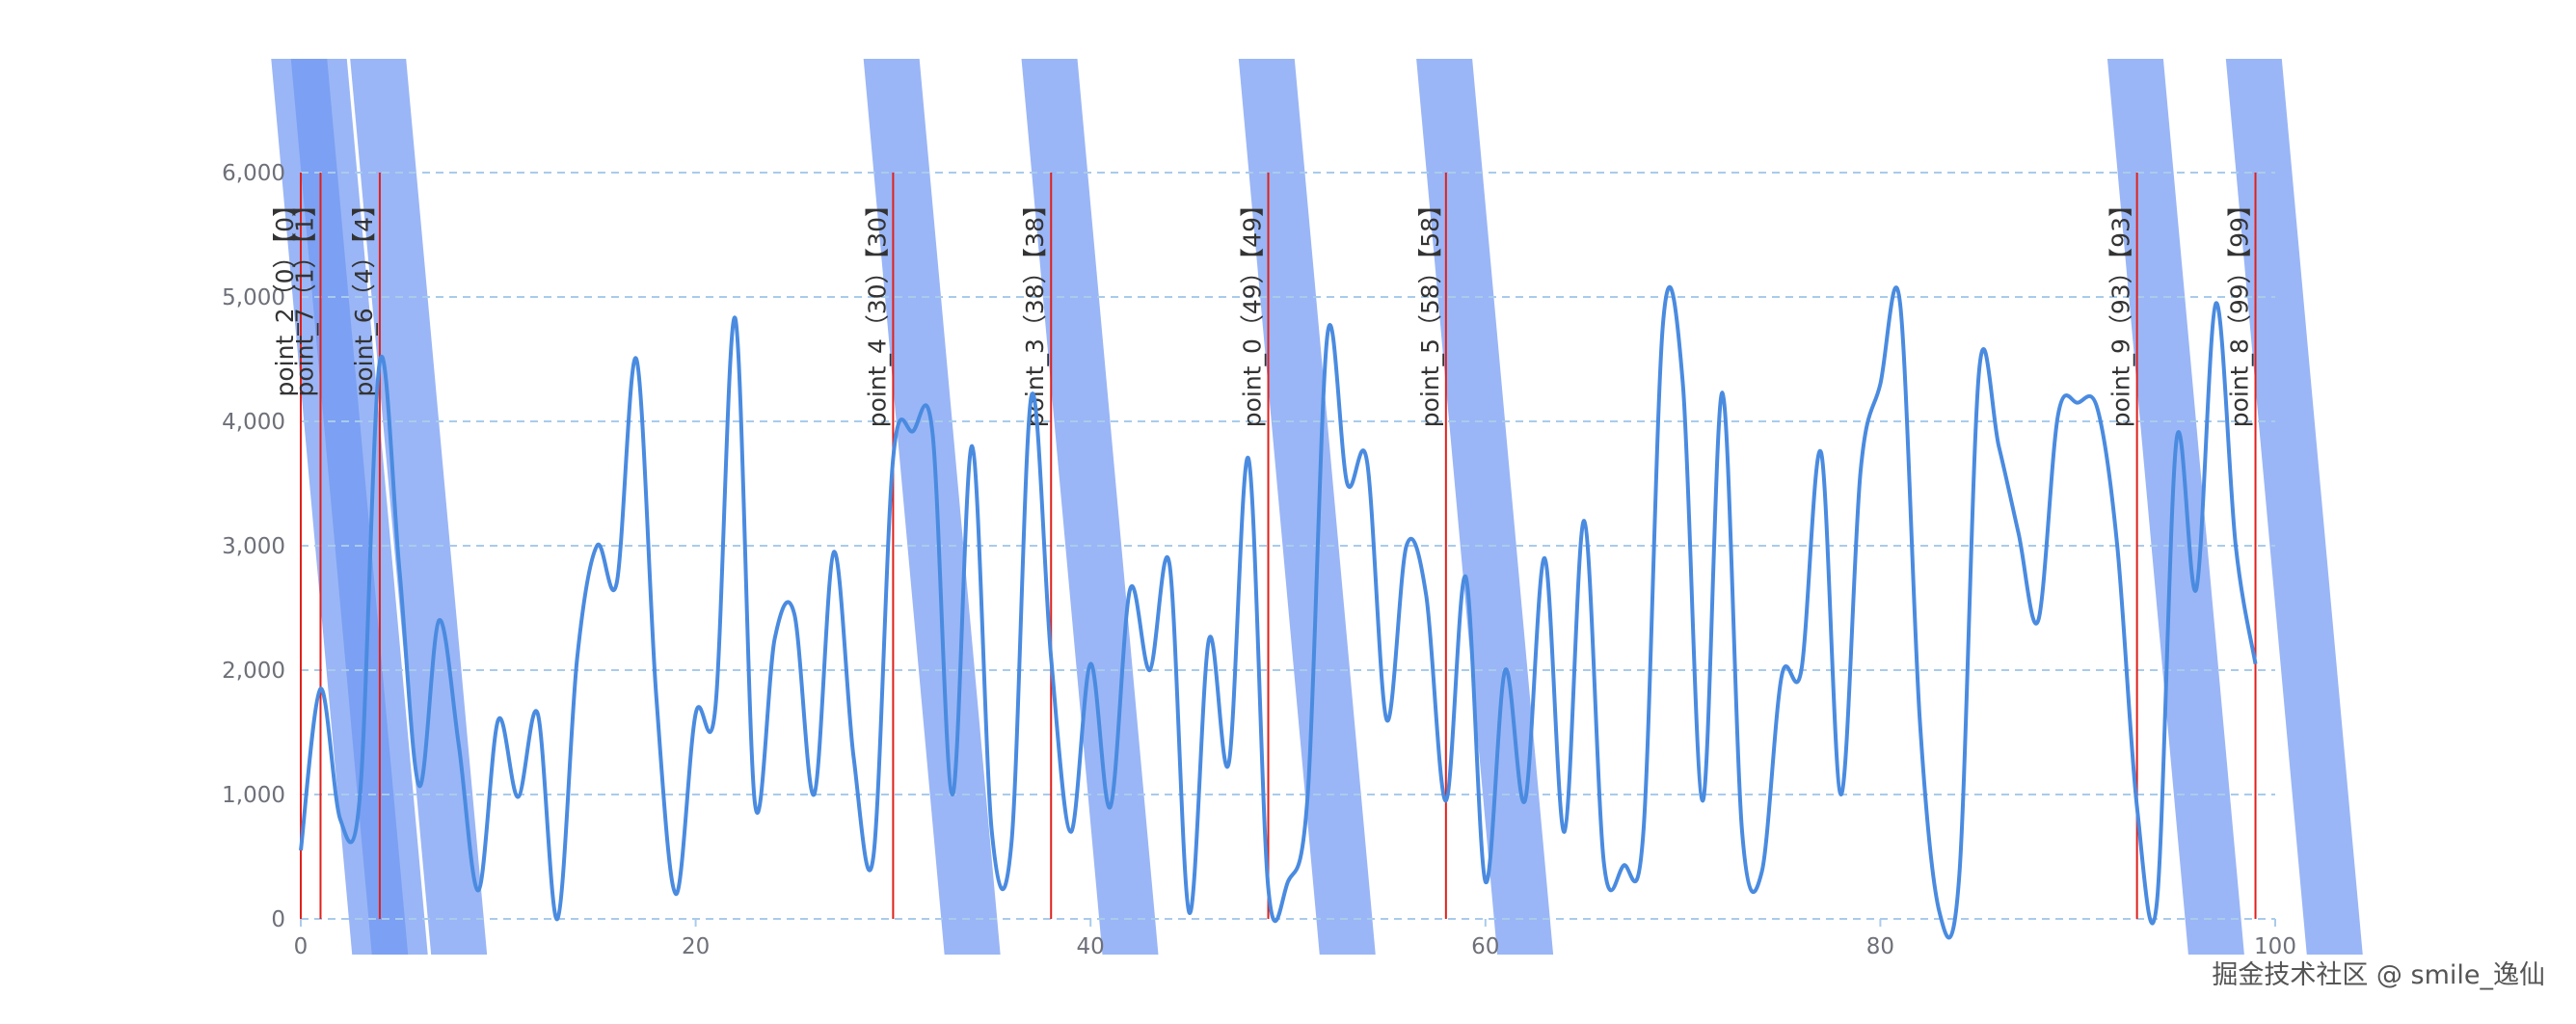  I want to click on y-tick-label: 1,000, so click(254, 795).